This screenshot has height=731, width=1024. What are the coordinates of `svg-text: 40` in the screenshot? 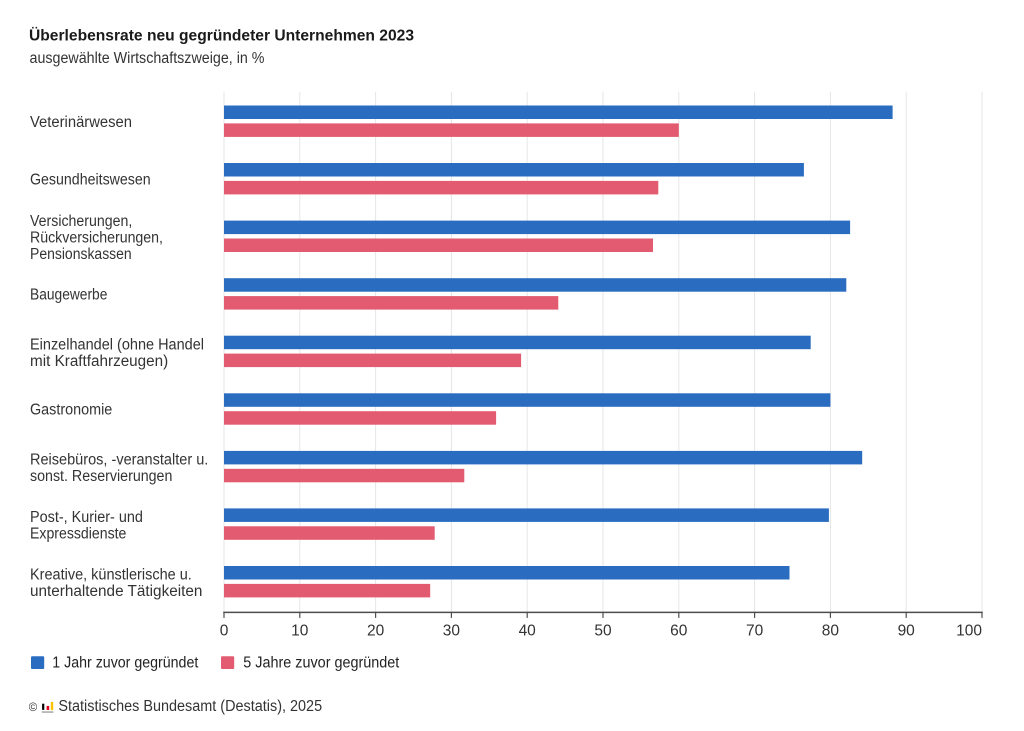 It's located at (528, 630).